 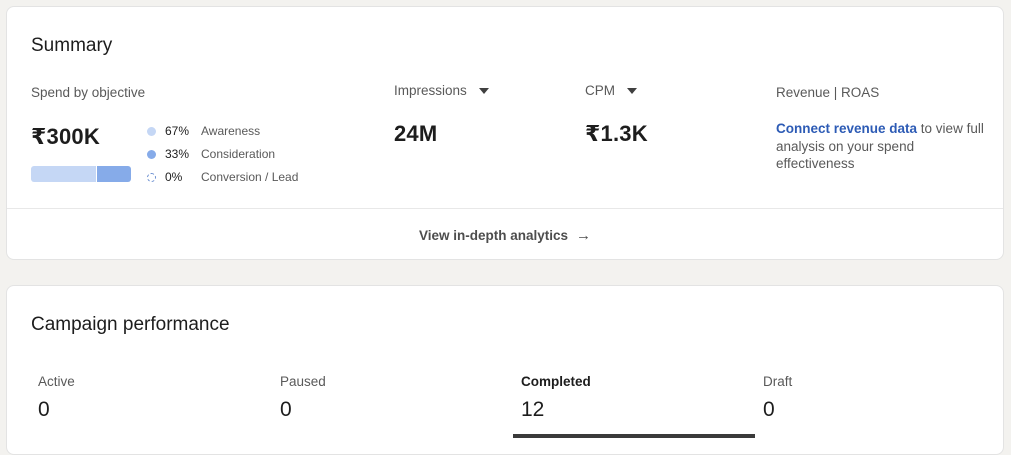 What do you see at coordinates (177, 131) in the screenshot?
I see `legend-pct: 67%` at bounding box center [177, 131].